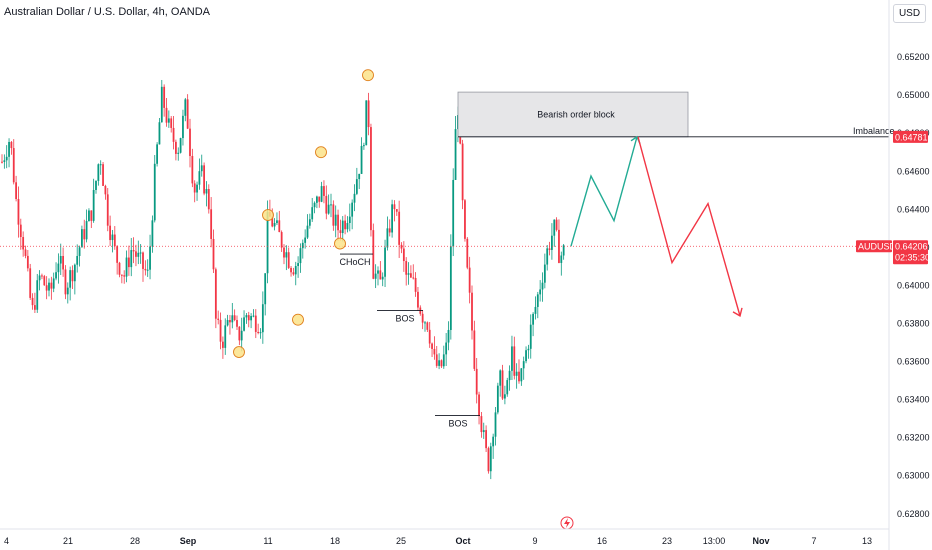 The image size is (932, 550). Describe the element at coordinates (444, 537) in the screenshot. I see `time-axis: 4 21 28 Sep 11 18 25 Oct 9 16 23 13:00 Nov 7 13` at that location.